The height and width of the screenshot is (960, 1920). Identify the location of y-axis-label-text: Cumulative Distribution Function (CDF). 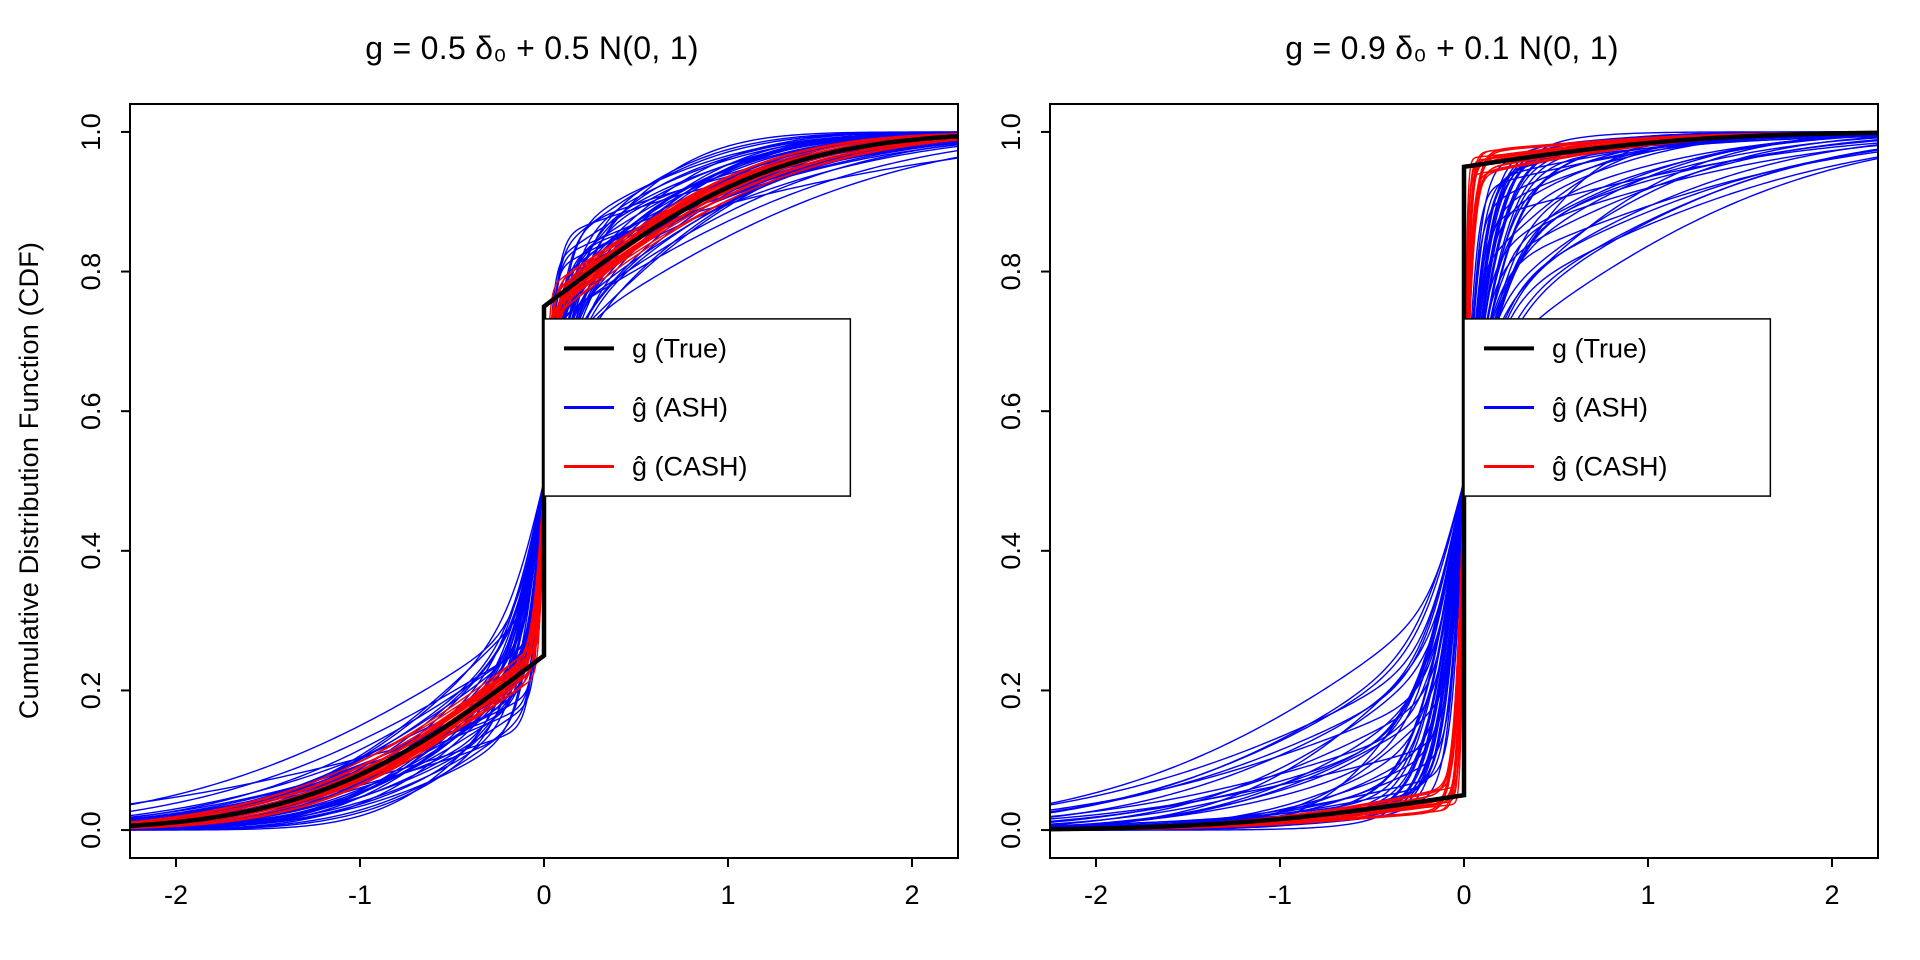
(29, 480).